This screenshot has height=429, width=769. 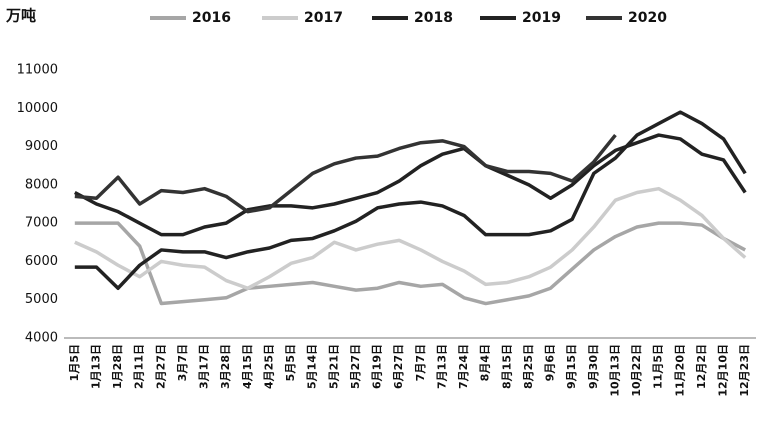 I want to click on x-tick-label: 6月19日, so click(x=377, y=366).